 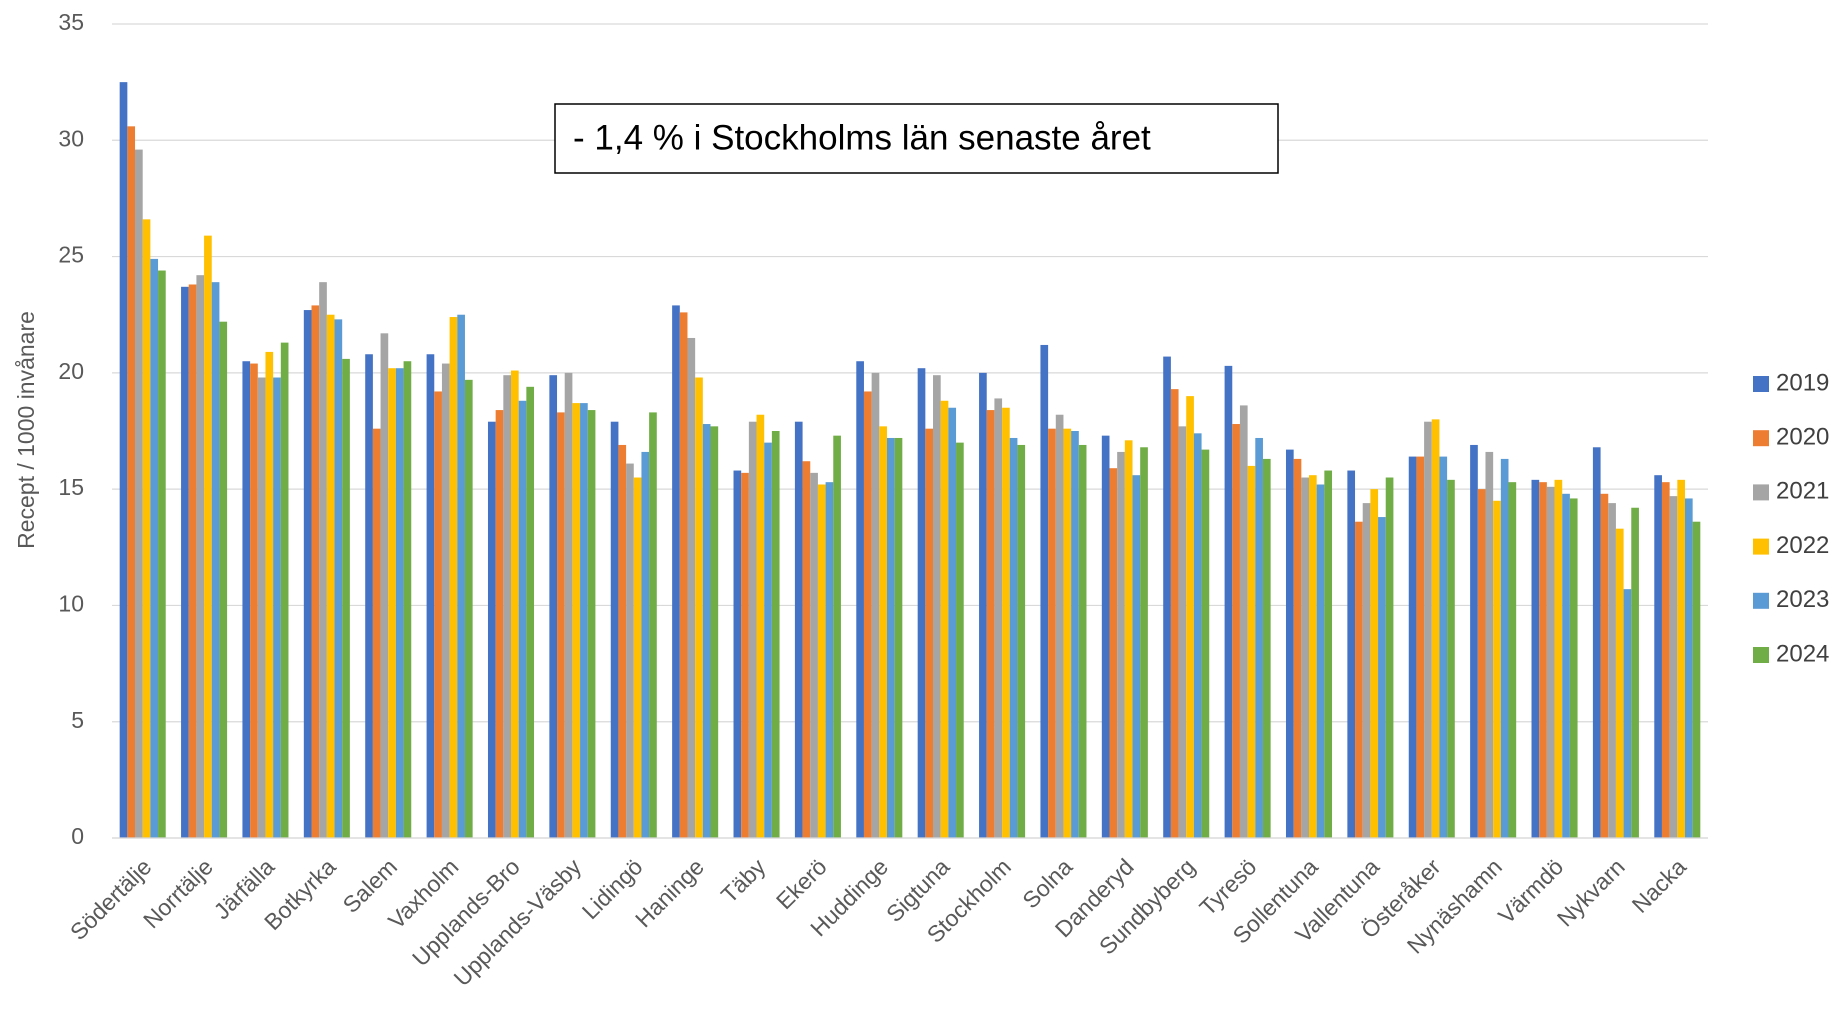 I want to click on annotation-box, so click(x=916, y=138).